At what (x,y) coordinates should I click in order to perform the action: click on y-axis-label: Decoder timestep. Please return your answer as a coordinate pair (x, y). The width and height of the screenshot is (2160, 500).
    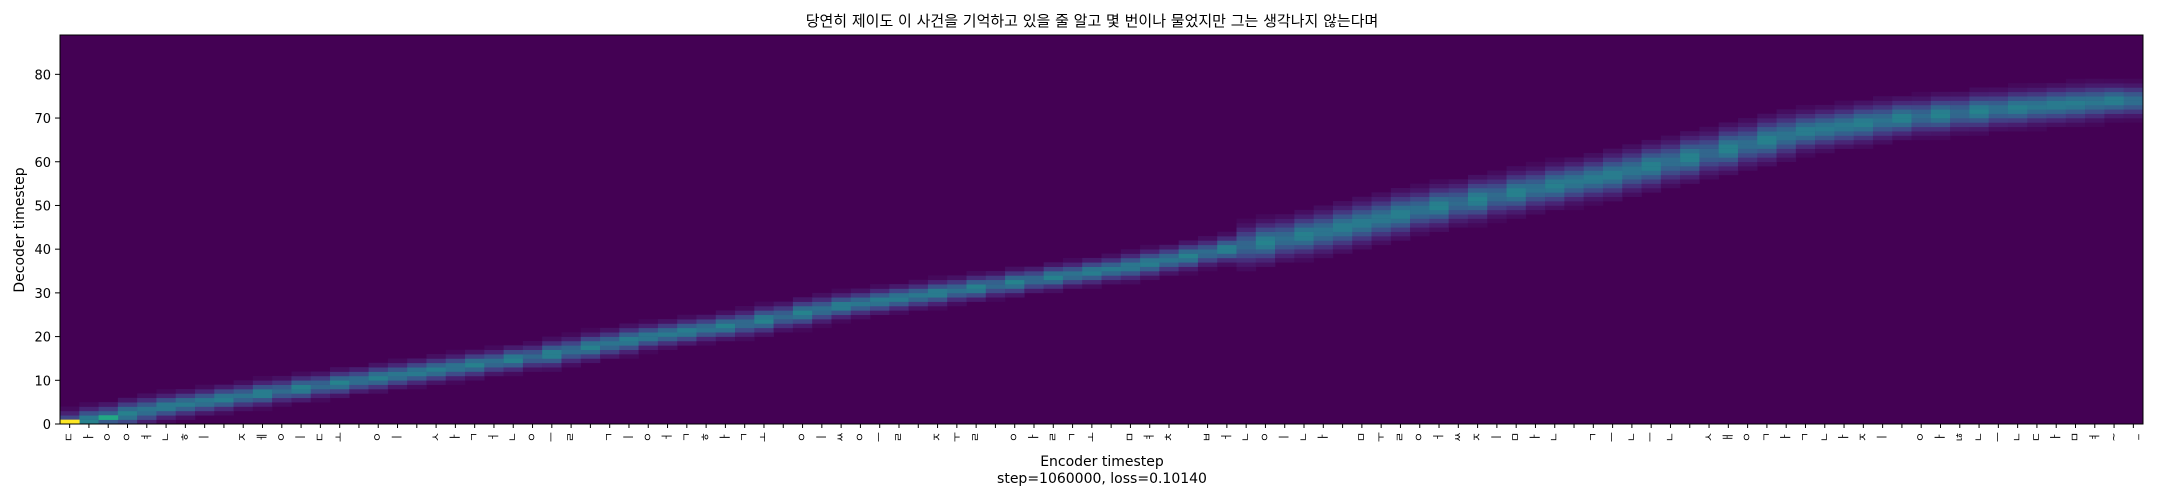
    Looking at the image, I should click on (20, 229).